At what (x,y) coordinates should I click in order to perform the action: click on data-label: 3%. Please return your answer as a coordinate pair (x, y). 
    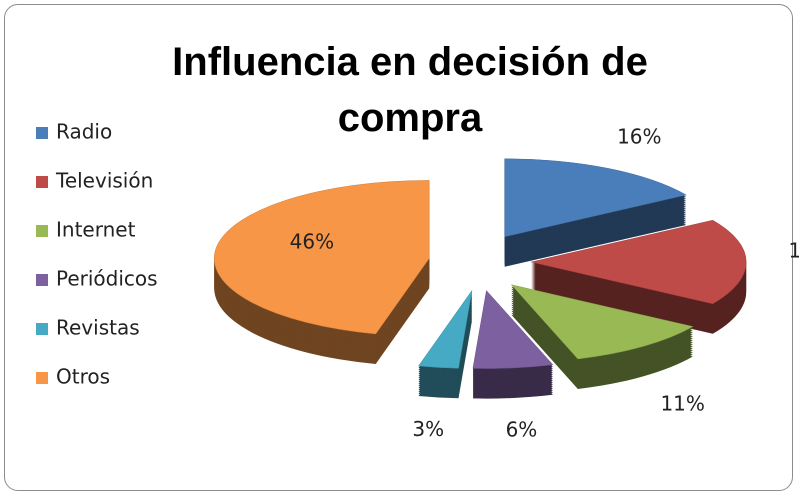
    Looking at the image, I should click on (428, 429).